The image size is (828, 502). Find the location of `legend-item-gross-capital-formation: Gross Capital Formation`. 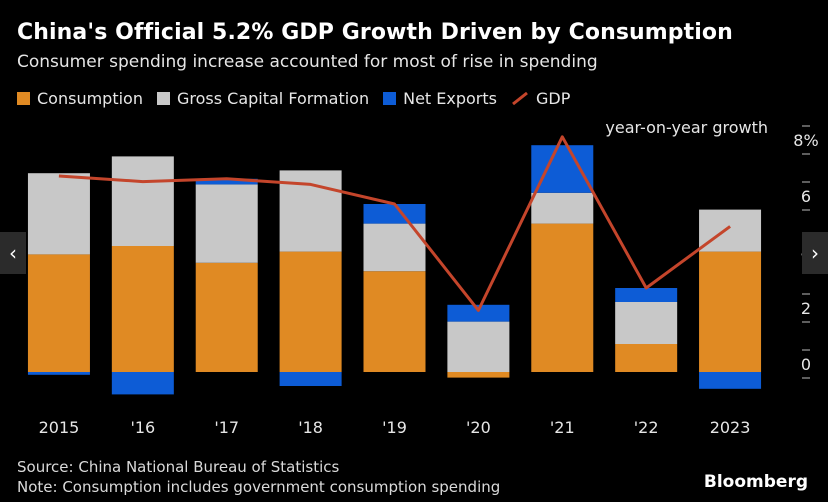

legend-item-gross-capital-formation: Gross Capital Formation is located at coordinates (263, 98).